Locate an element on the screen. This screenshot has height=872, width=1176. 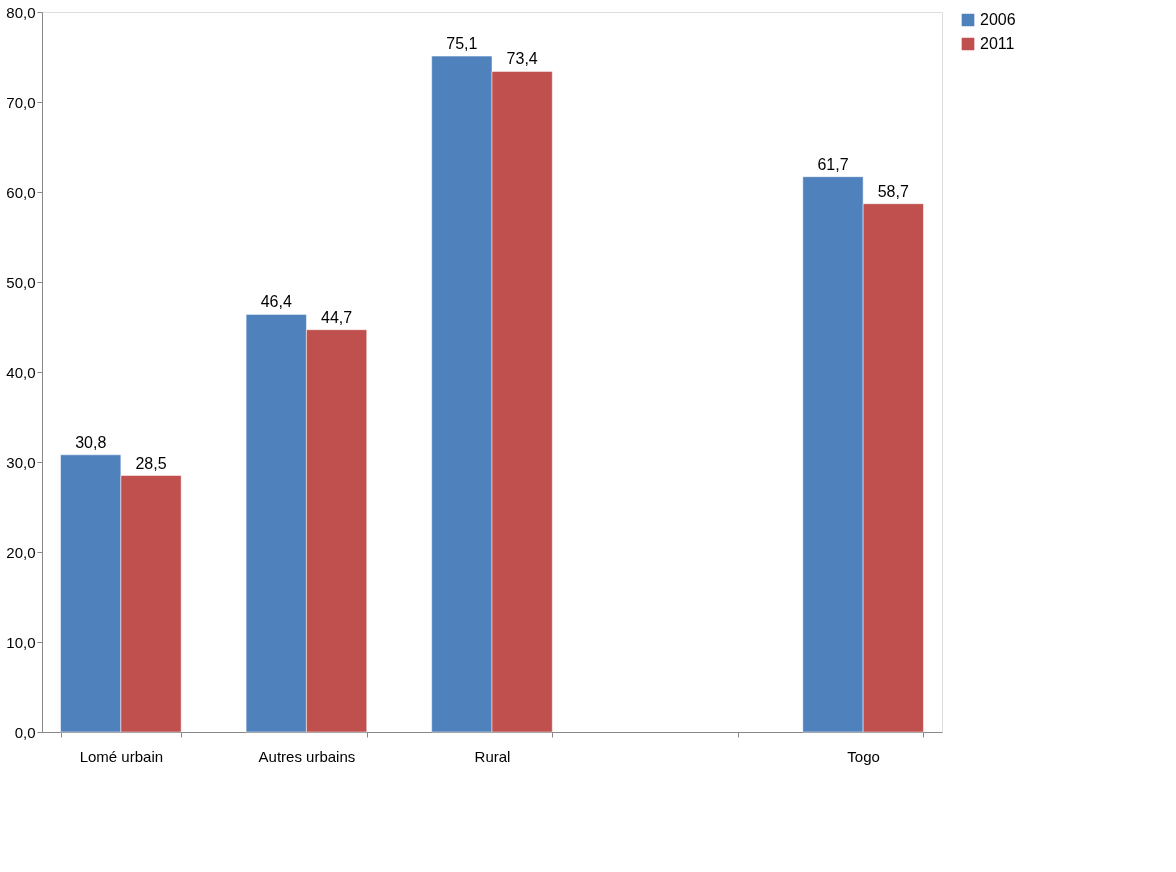
y-tick-label: 60,0 is located at coordinates (21, 192).